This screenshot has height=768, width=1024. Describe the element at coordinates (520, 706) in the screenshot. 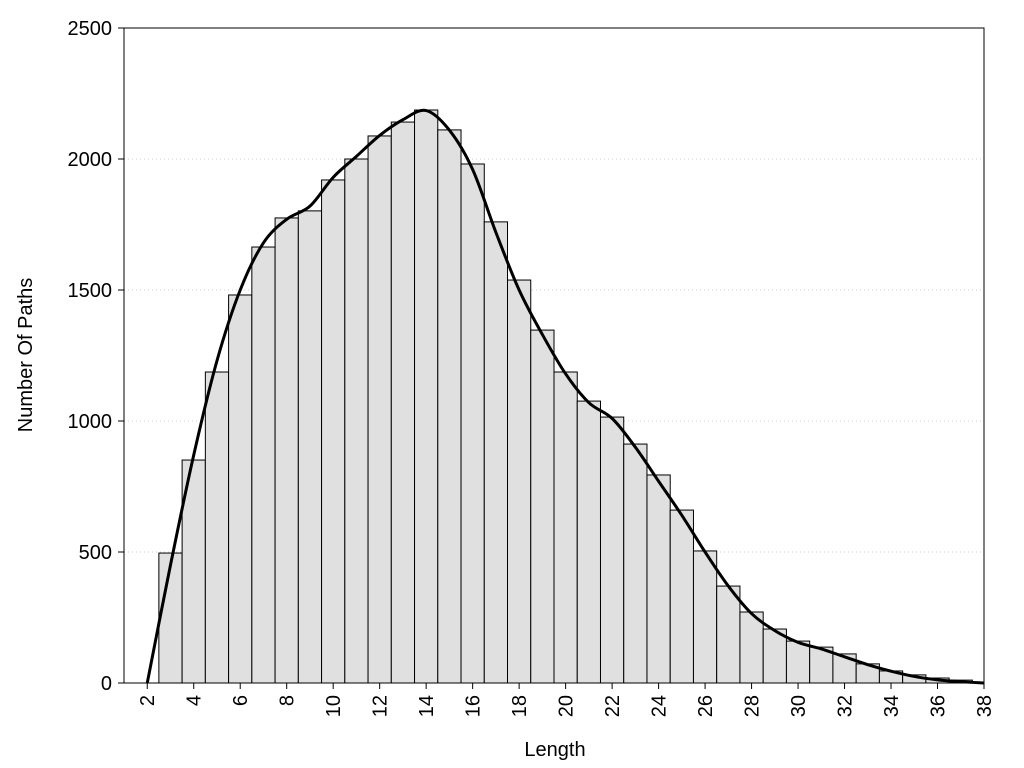

I see `x-tick-label: 18` at that location.